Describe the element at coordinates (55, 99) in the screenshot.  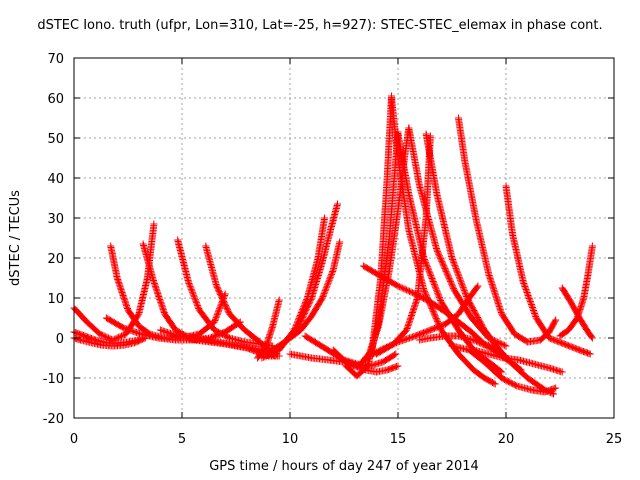
I see `y-tick-label: 60` at that location.